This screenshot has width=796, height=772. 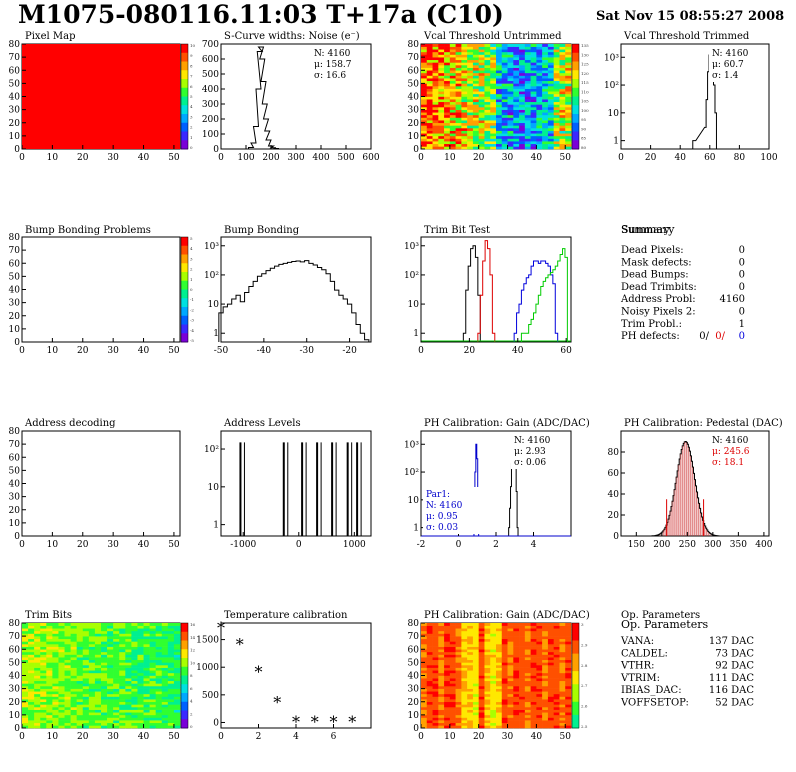 I want to click on y-tick-label: 10, so click(x=214, y=305).